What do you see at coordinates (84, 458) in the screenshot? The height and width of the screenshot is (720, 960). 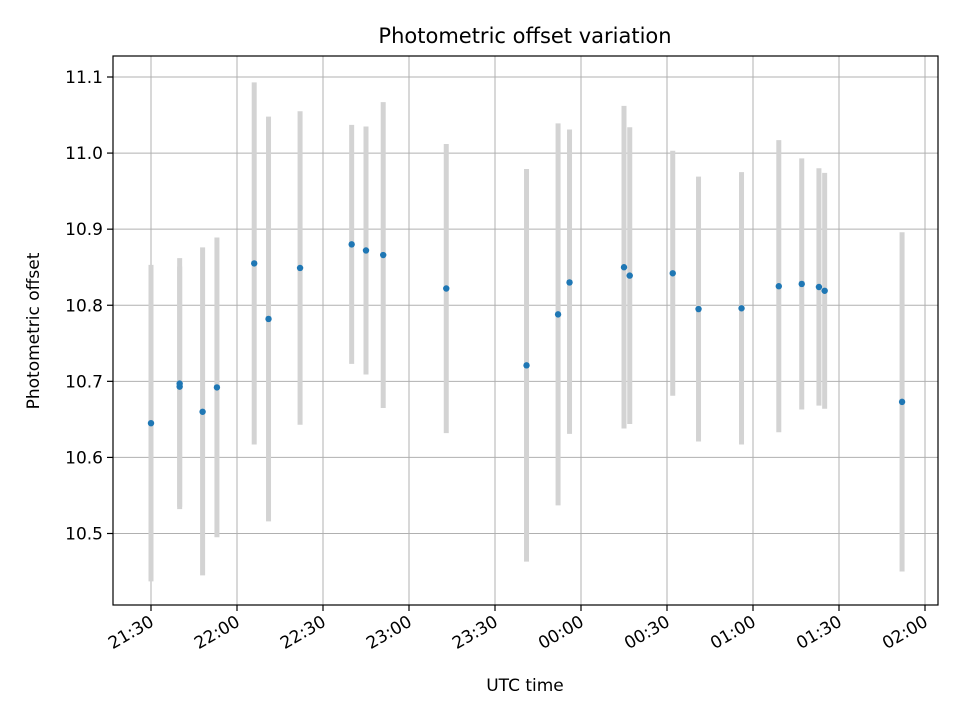 I see `y-tick-label: 10.6` at bounding box center [84, 458].